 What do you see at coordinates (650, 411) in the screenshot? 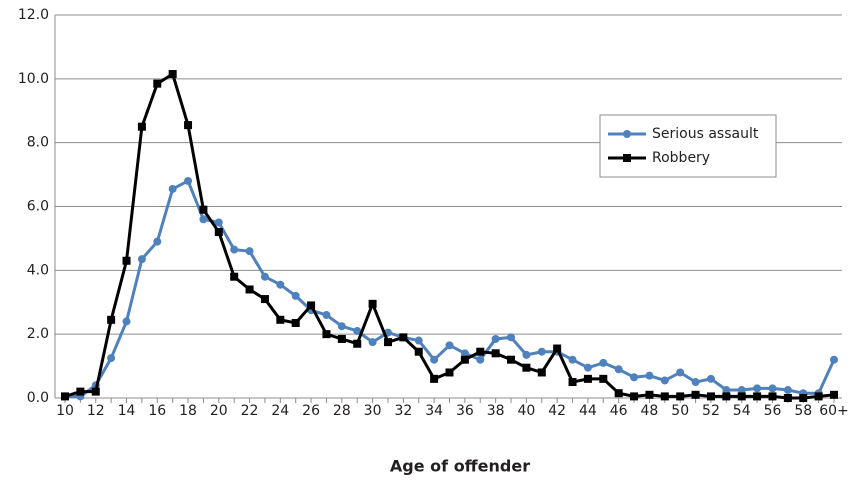
I see `x-tick-label: 48` at bounding box center [650, 411].